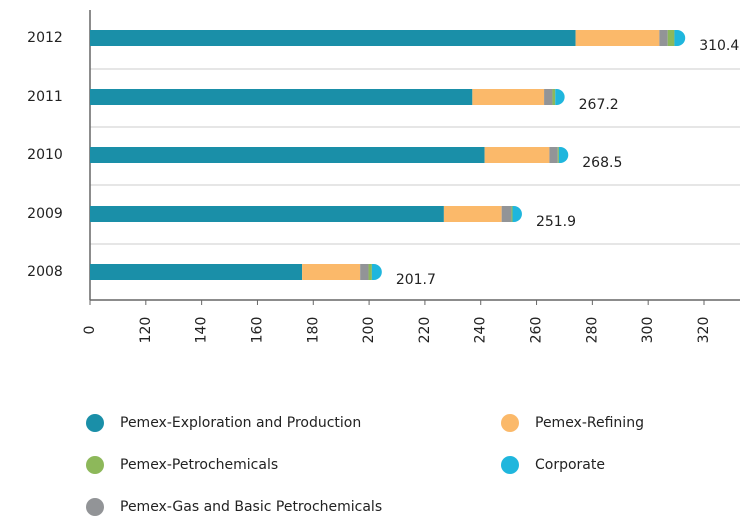 This screenshot has width=755, height=516. Describe the element at coordinates (202, 330) in the screenshot. I see `x-tick-label: 140` at that location.